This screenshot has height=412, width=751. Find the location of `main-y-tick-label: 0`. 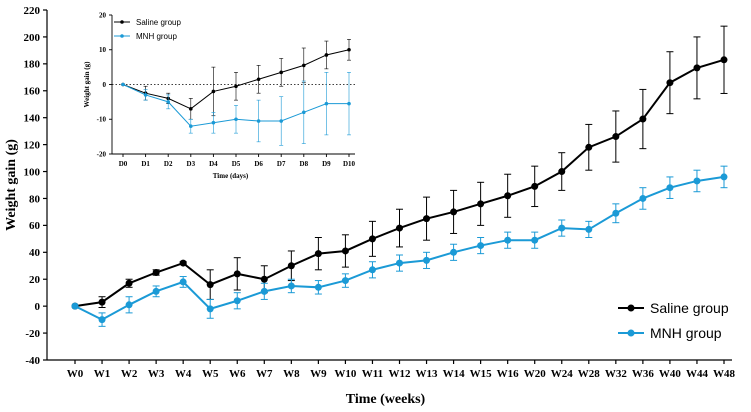

main-y-tick-label: 0 is located at coordinates (38, 307).